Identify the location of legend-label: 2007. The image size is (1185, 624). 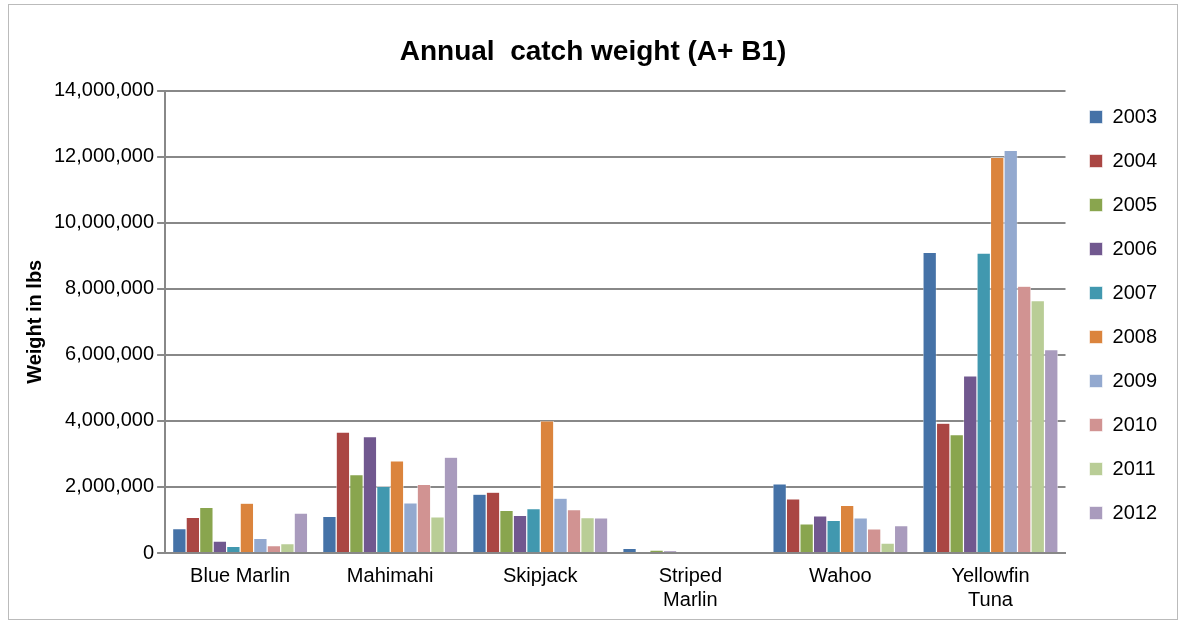
(1135, 291).